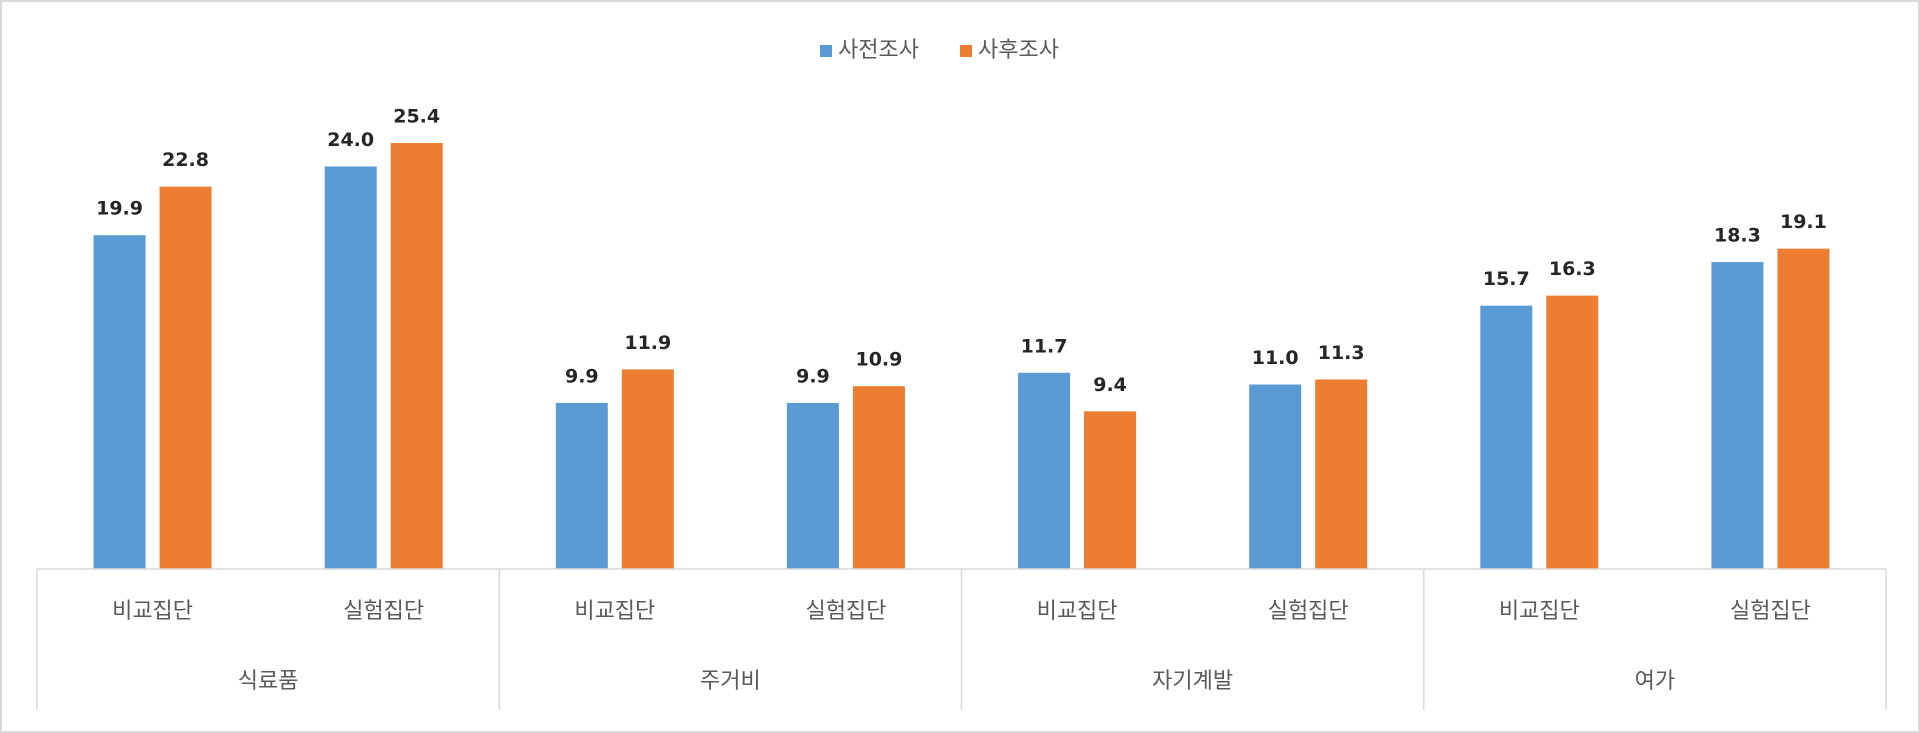  I want to click on value-label: 9.4, so click(1110, 385).